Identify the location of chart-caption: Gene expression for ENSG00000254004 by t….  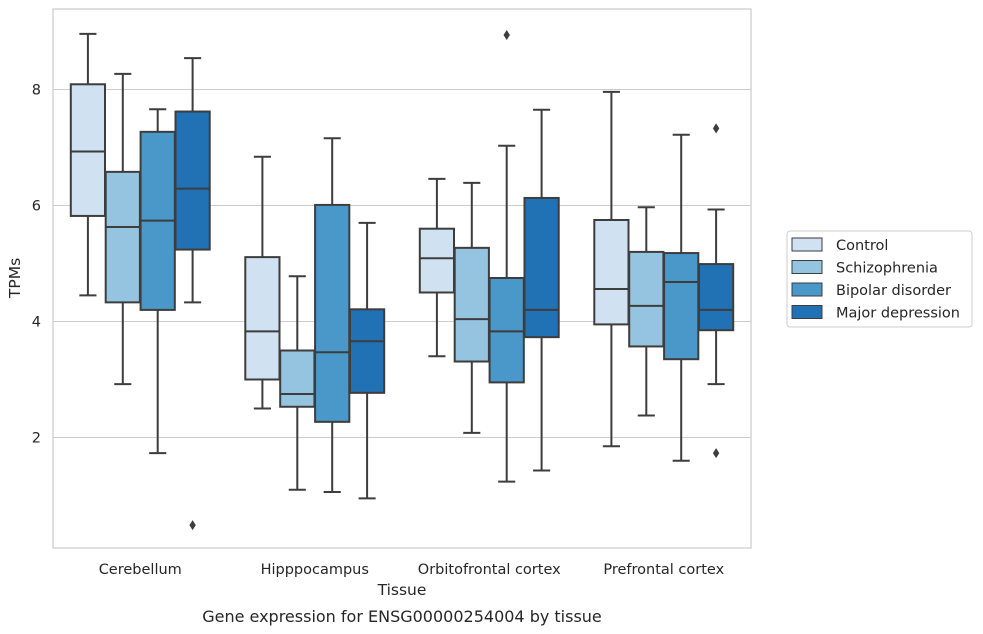
(402, 616).